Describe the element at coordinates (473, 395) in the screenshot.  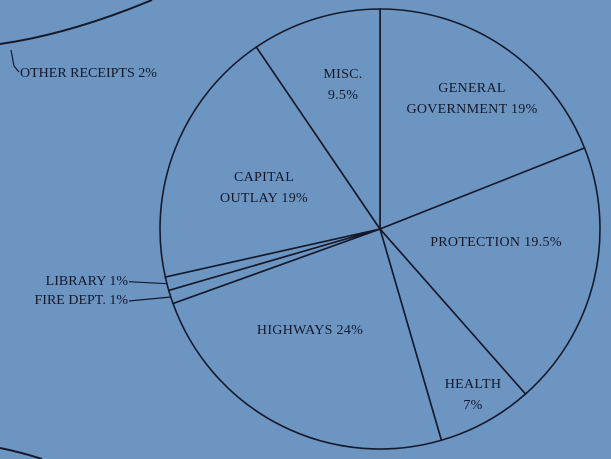
I see `slice-label: HEALTH 7%` at that location.